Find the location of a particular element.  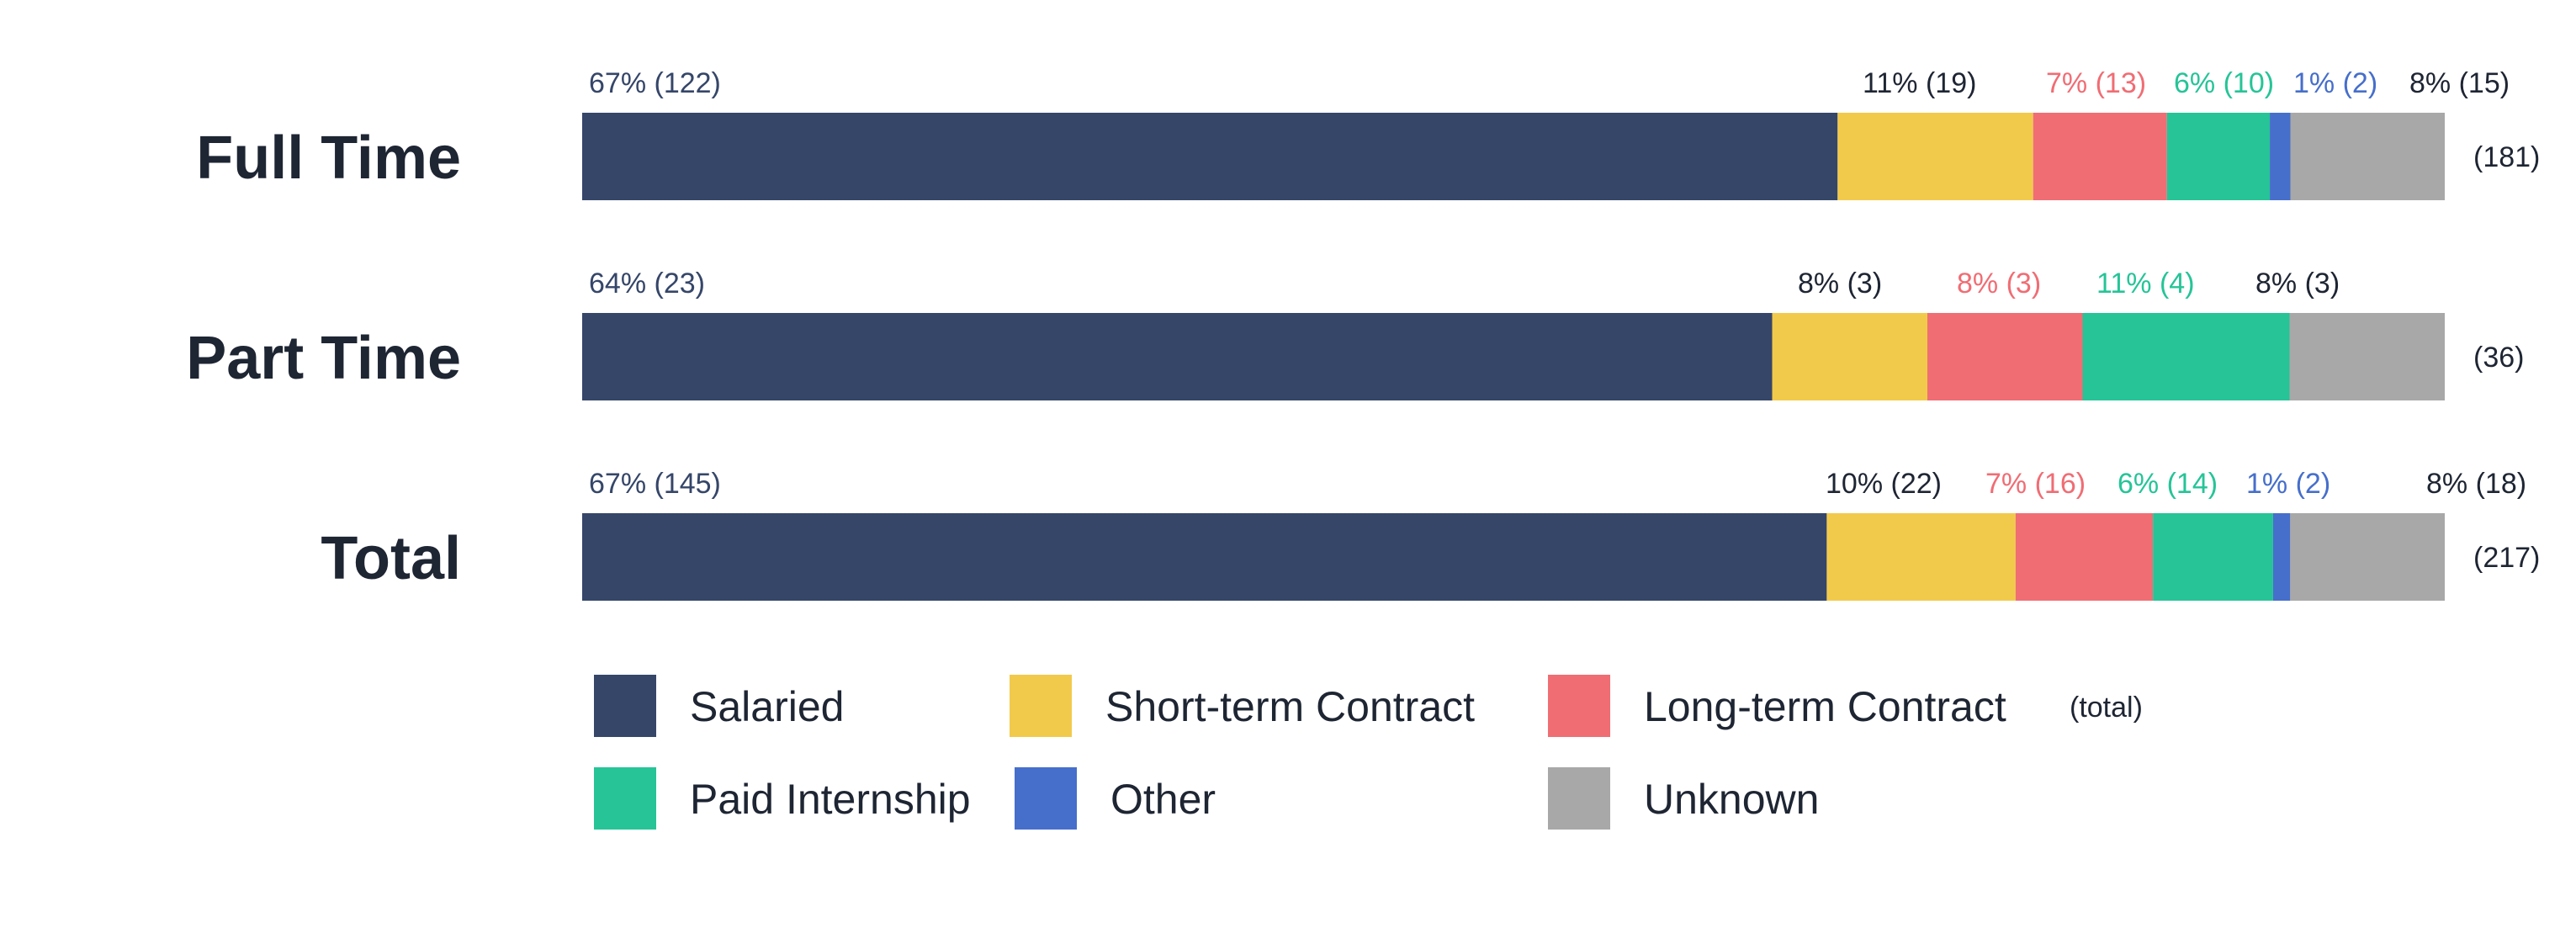

legend-swatch-other is located at coordinates (1046, 798).